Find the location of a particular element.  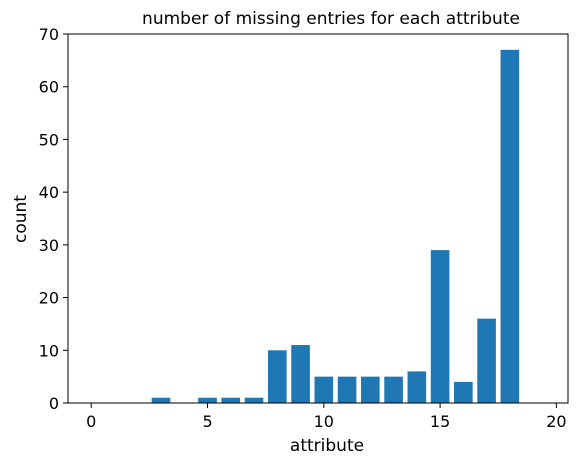

y-tick-label: 10 is located at coordinates (49, 350).